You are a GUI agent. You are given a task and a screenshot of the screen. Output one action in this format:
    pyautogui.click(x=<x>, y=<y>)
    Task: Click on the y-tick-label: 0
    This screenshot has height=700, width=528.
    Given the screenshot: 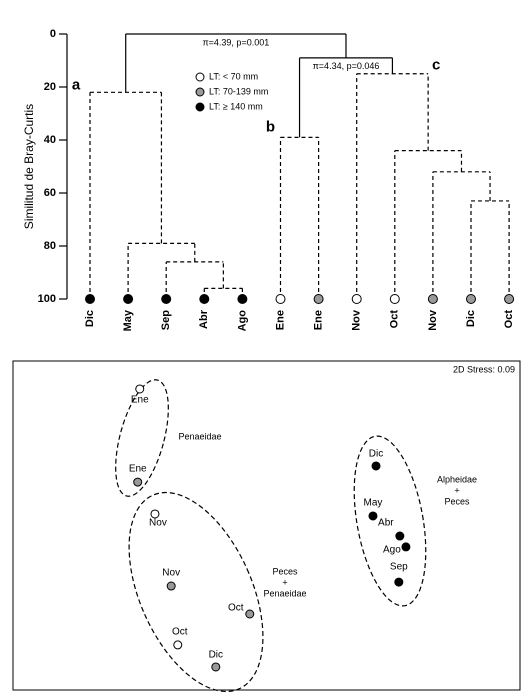 What is the action you would take?
    pyautogui.click(x=53, y=34)
    